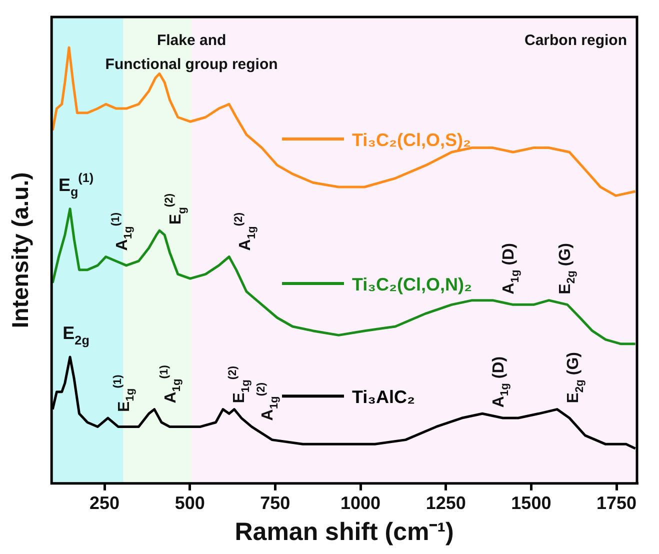  What do you see at coordinates (412, 284) in the screenshot?
I see `legend-label: Ti₃C₂(Cl,O,N)₂` at bounding box center [412, 284].